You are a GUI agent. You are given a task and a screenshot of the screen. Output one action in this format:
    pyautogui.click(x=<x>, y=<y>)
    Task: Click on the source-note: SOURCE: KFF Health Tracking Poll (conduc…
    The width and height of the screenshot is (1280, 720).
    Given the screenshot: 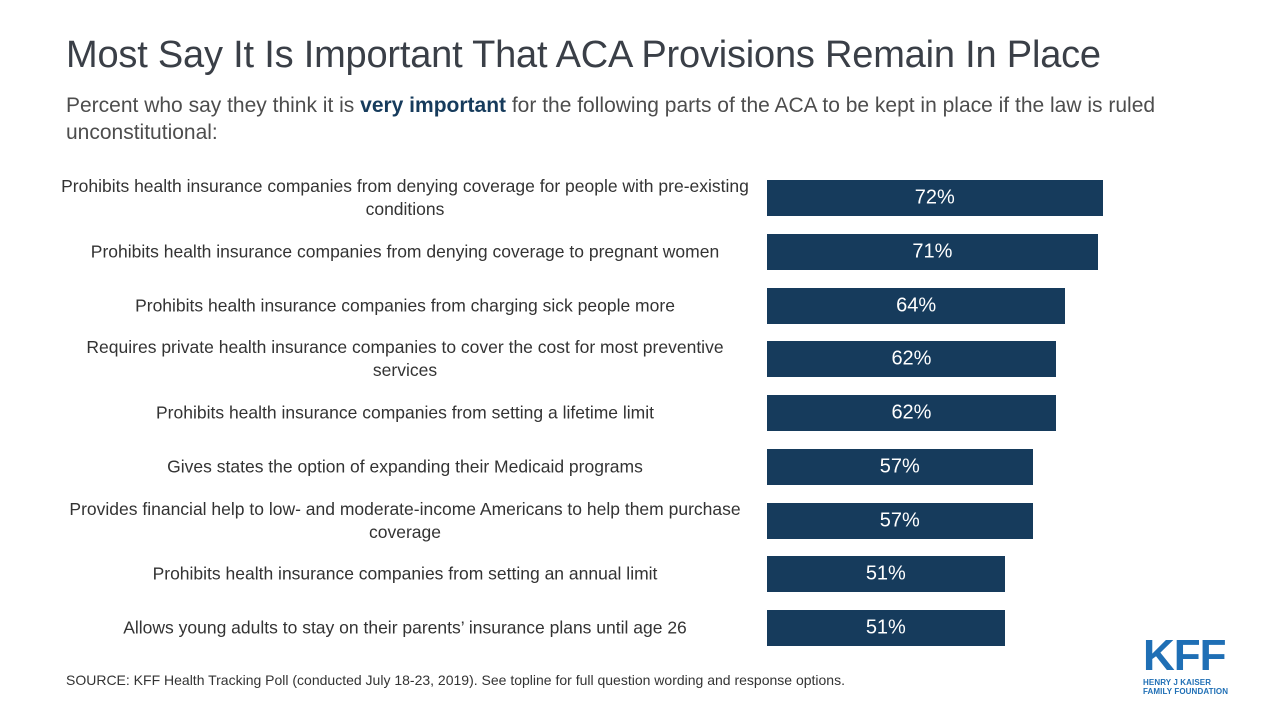 What is the action you would take?
    pyautogui.click(x=455, y=680)
    